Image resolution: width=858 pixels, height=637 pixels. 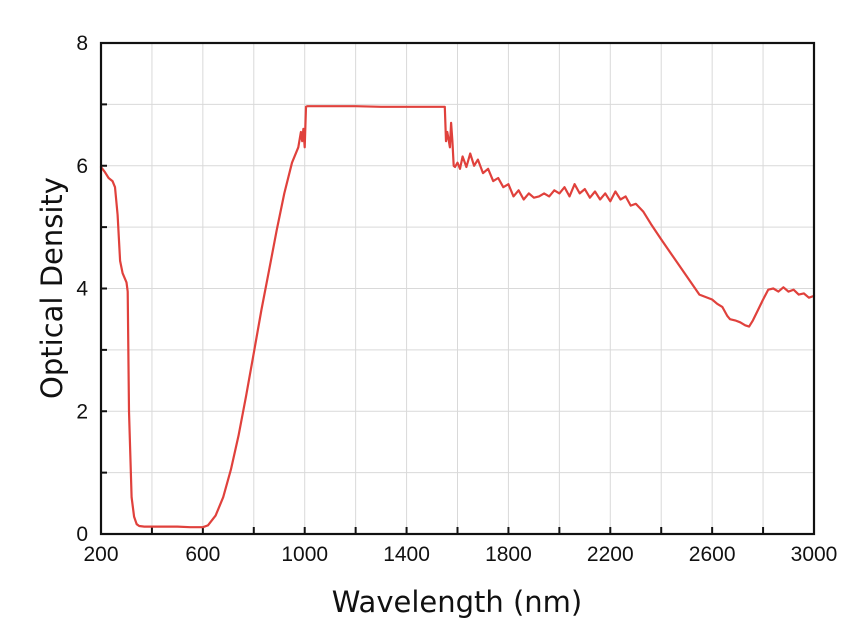 I want to click on x-tick-labels: 200 600 1000 1400 1800 2200 2600 3000, so click(x=460, y=554).